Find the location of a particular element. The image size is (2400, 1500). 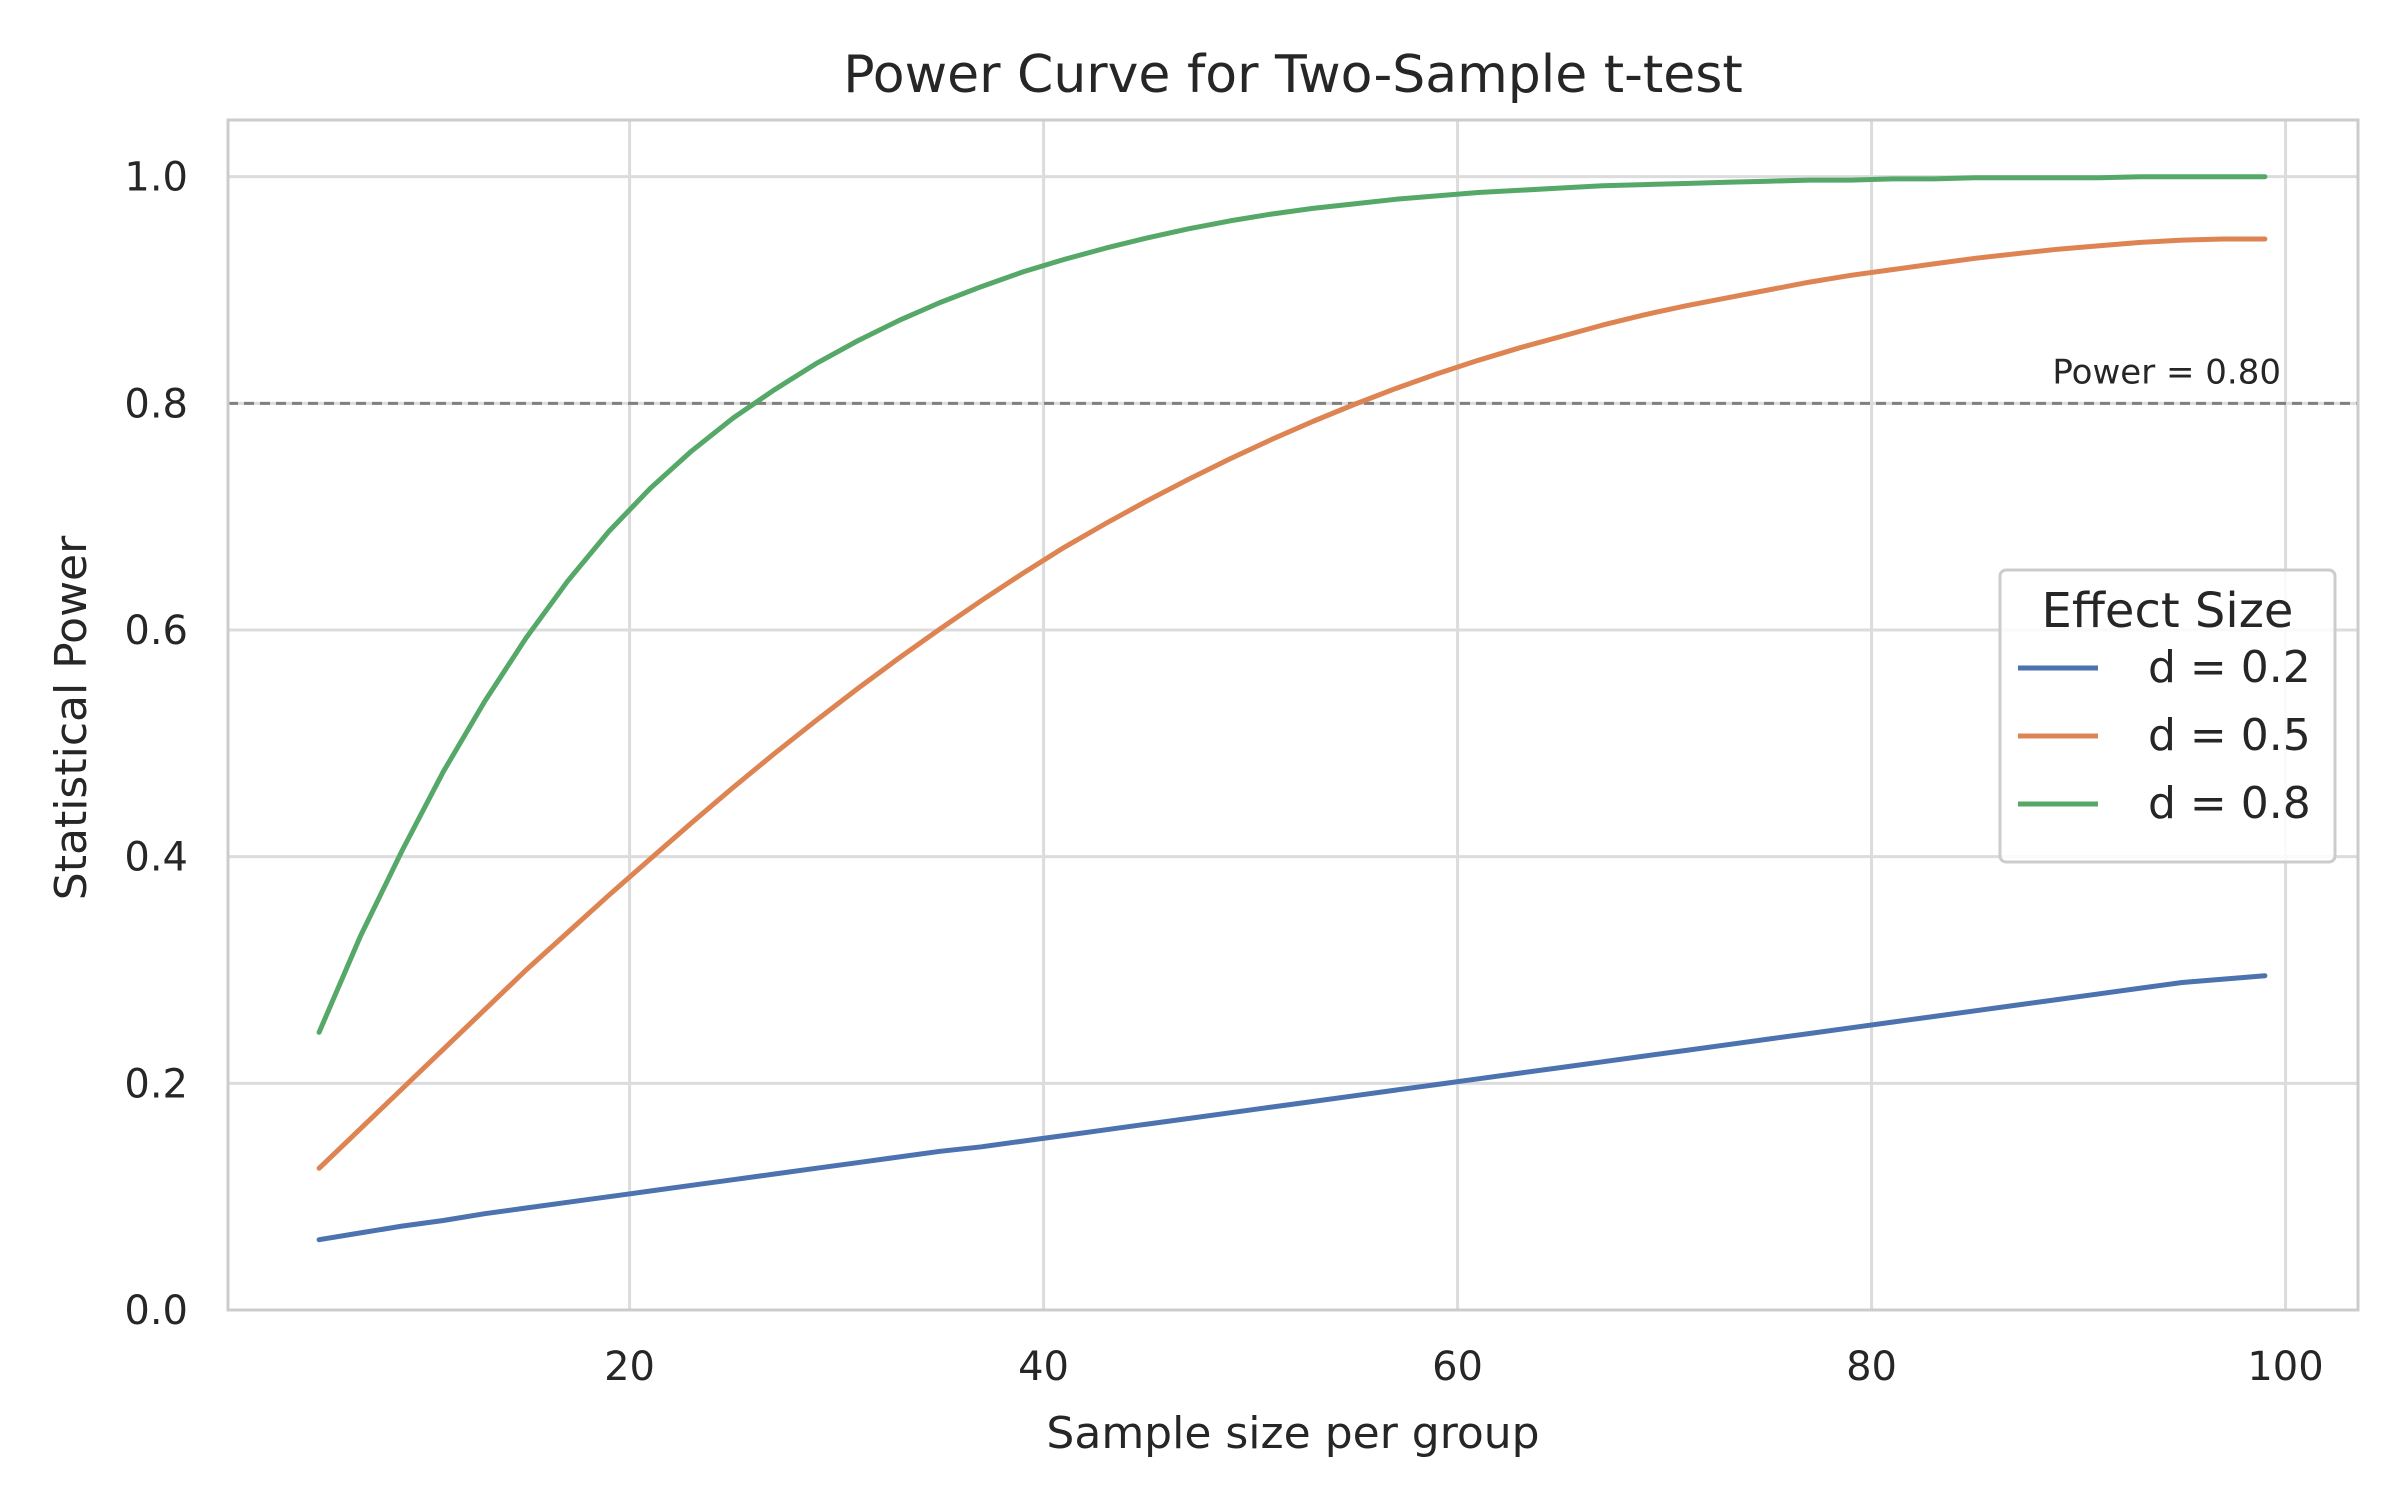

legend-title: Effect Size is located at coordinates (2168, 611).